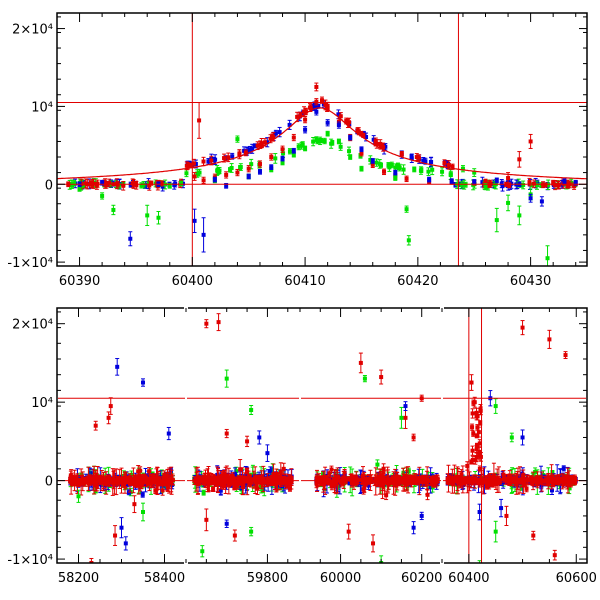 Image resolution: width=600 pixels, height=600 pixels. What do you see at coordinates (30, 560) in the screenshot?
I see `y-tick-label: -1×10⁴` at bounding box center [30, 560].